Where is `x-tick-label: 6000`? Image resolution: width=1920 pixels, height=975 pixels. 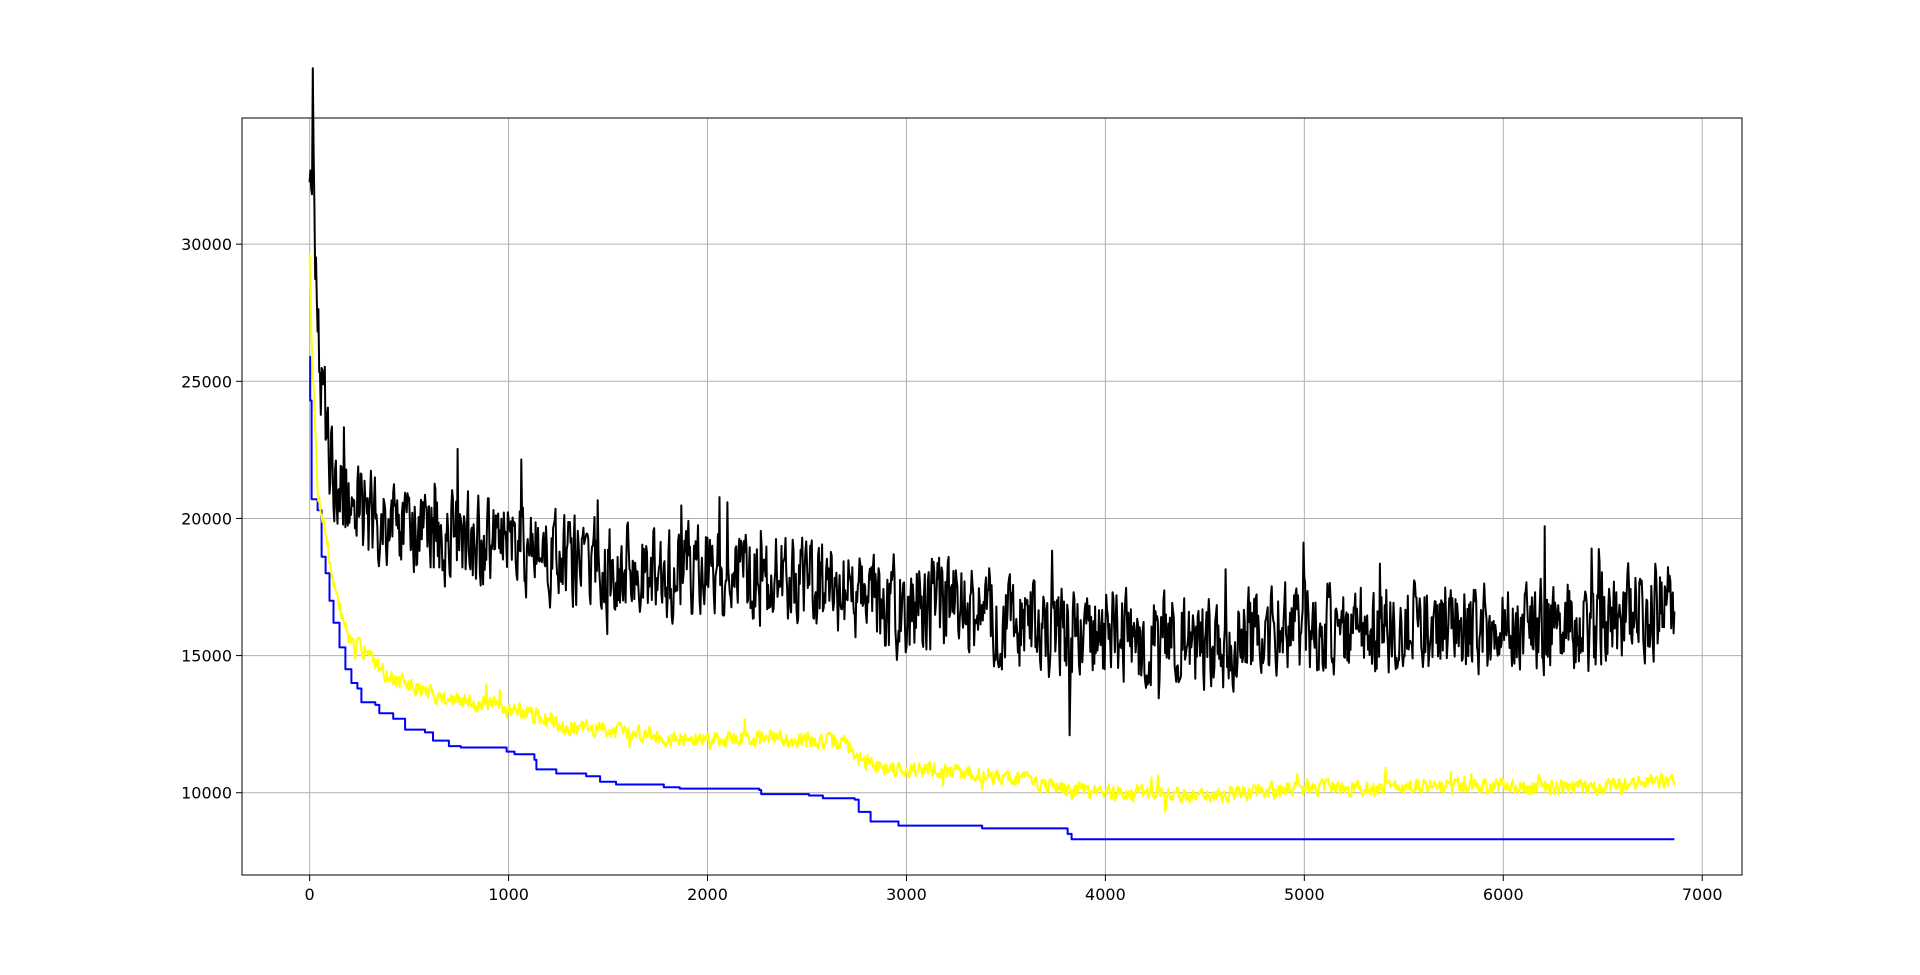
x-tick-label: 6000 is located at coordinates (1503, 894).